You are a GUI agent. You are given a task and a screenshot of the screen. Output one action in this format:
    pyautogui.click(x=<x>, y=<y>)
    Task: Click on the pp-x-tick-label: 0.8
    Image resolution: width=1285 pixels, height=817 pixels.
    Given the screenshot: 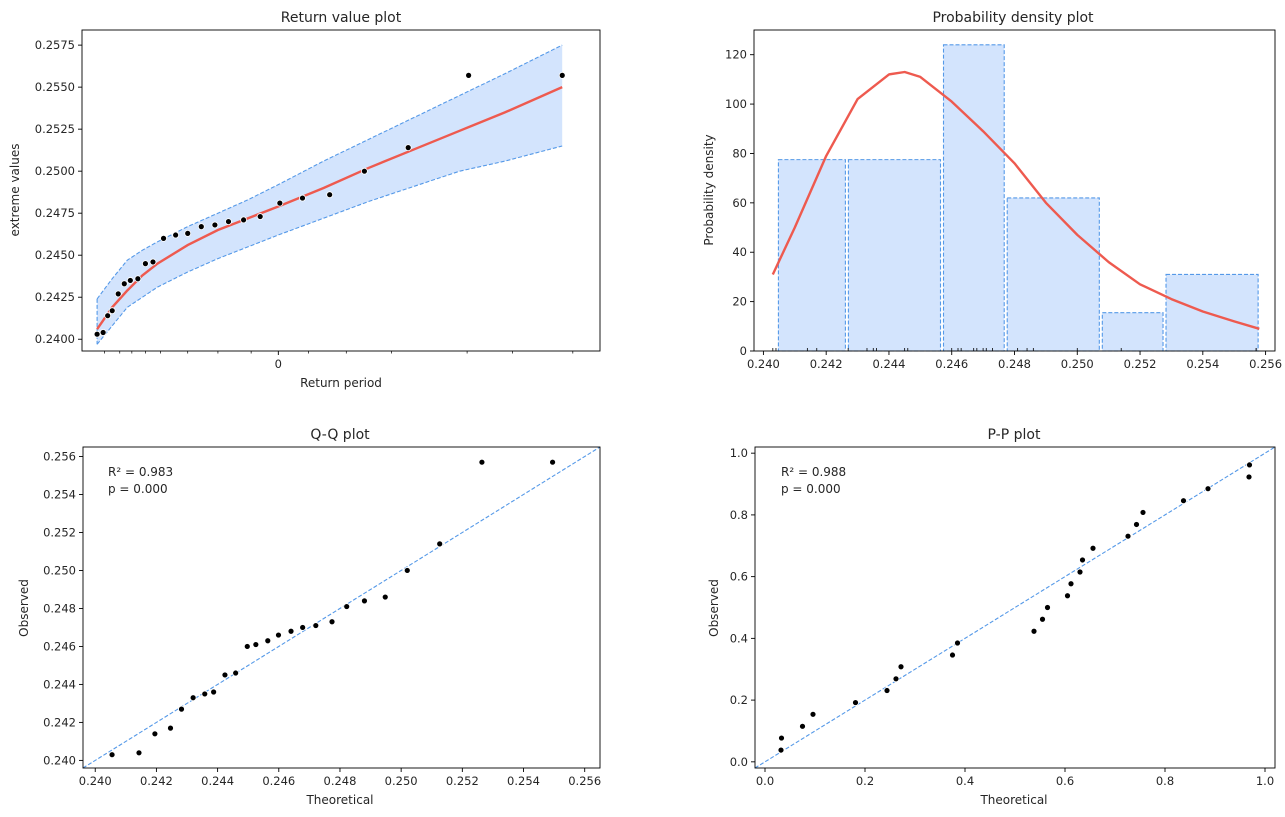 What is the action you would take?
    pyautogui.click(x=1165, y=781)
    